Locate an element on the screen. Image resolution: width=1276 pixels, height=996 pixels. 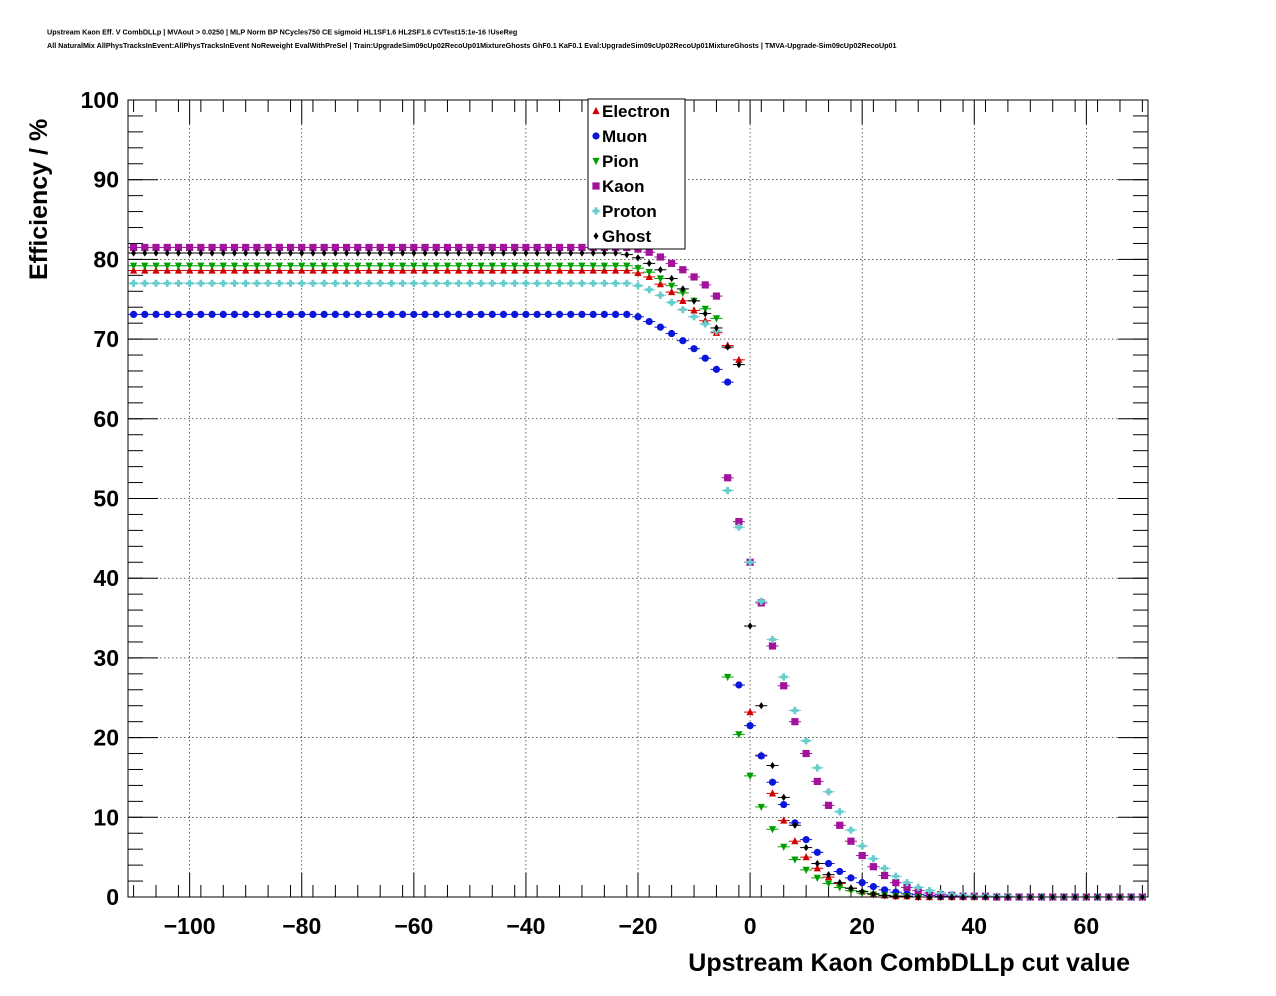
y-tick-label: 80 is located at coordinates (106, 259).